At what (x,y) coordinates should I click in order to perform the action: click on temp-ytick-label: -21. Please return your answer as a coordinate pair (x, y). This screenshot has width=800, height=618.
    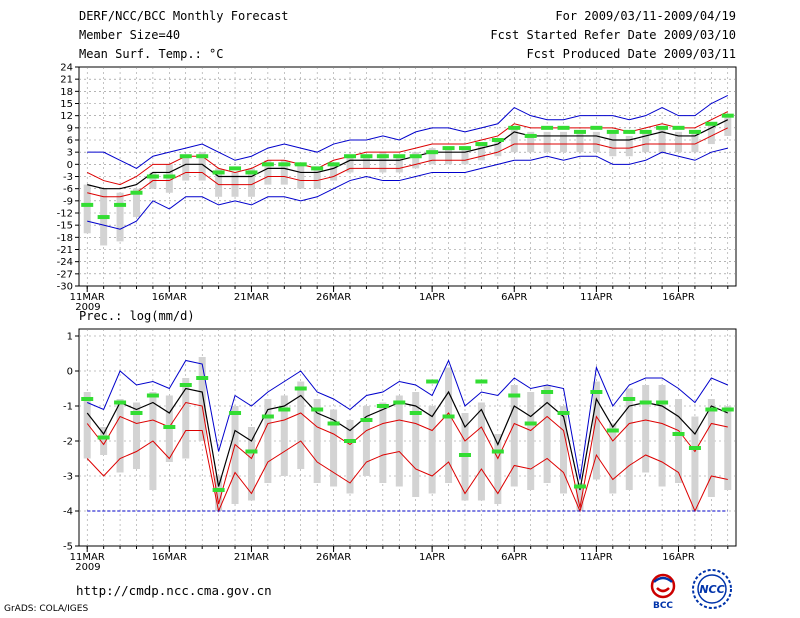
    Looking at the image, I should click on (65, 250).